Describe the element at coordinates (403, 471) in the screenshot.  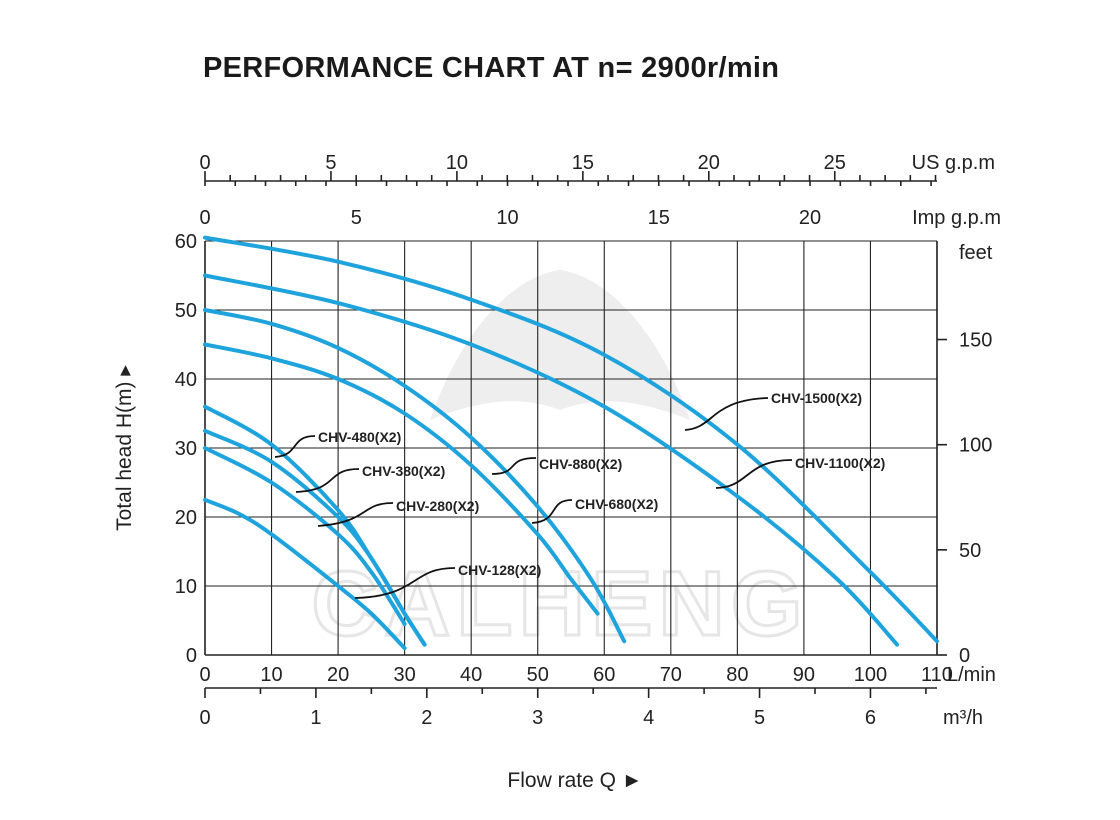
I see `curve-label-chv-380-x2: CHV-380(X2)` at that location.